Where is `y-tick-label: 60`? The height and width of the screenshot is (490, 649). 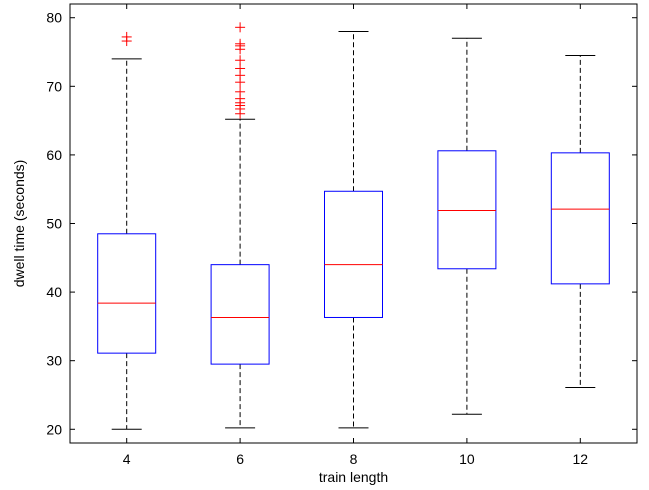 y-tick-label: 60 is located at coordinates (54, 155).